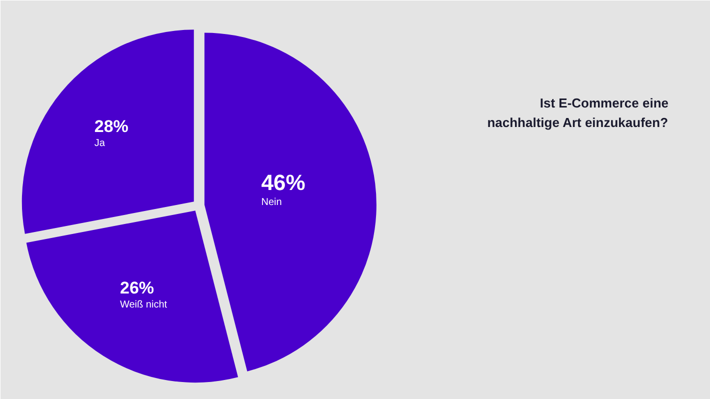 This screenshot has width=710, height=399. I want to click on slice-label: Weiß nicht, so click(144, 305).